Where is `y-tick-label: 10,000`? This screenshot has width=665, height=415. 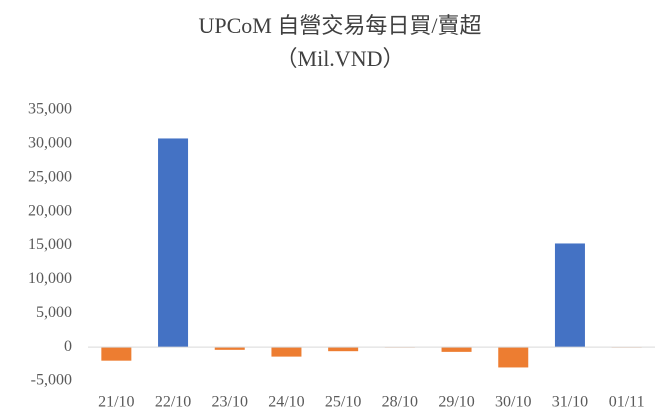
y-tick-label: 10,000 is located at coordinates (50, 278).